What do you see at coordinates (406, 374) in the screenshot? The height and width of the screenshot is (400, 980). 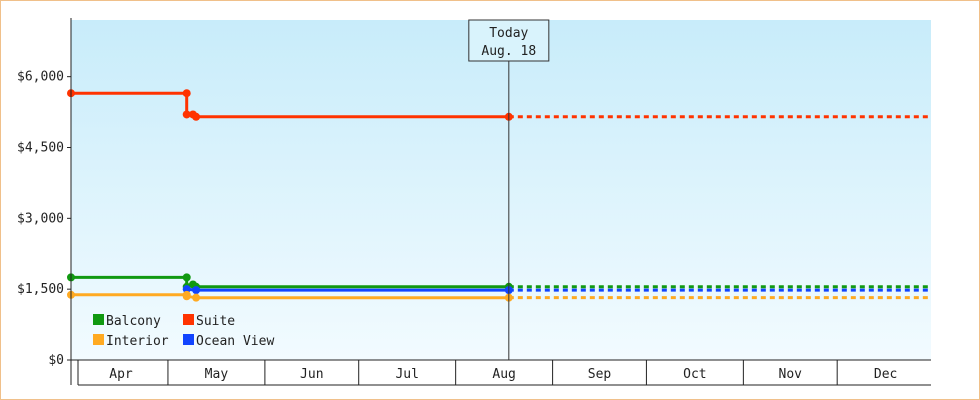 I see `month-label-jul: Jul` at bounding box center [406, 374].